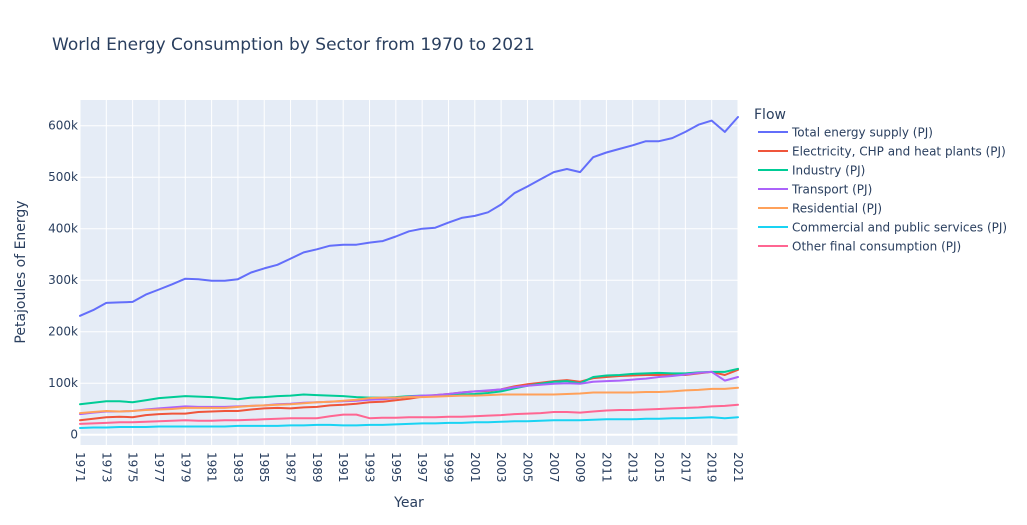 Image resolution: width=1027 pixels, height=525 pixels. What do you see at coordinates (828, 171) in the screenshot?
I see `legend-label: Industry (PJ)` at bounding box center [828, 171].